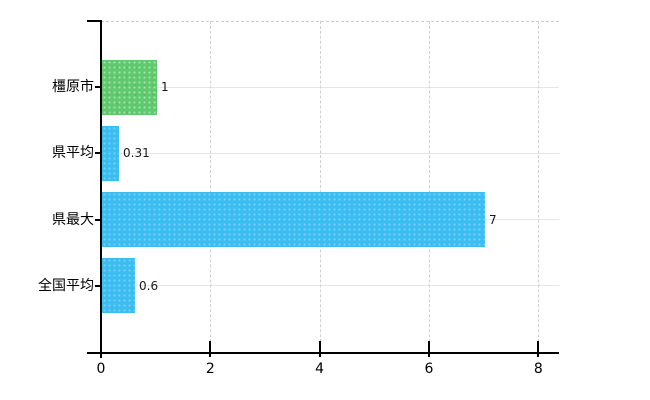  Describe the element at coordinates (101, 369) in the screenshot. I see `x-tick-label: 0` at that location.